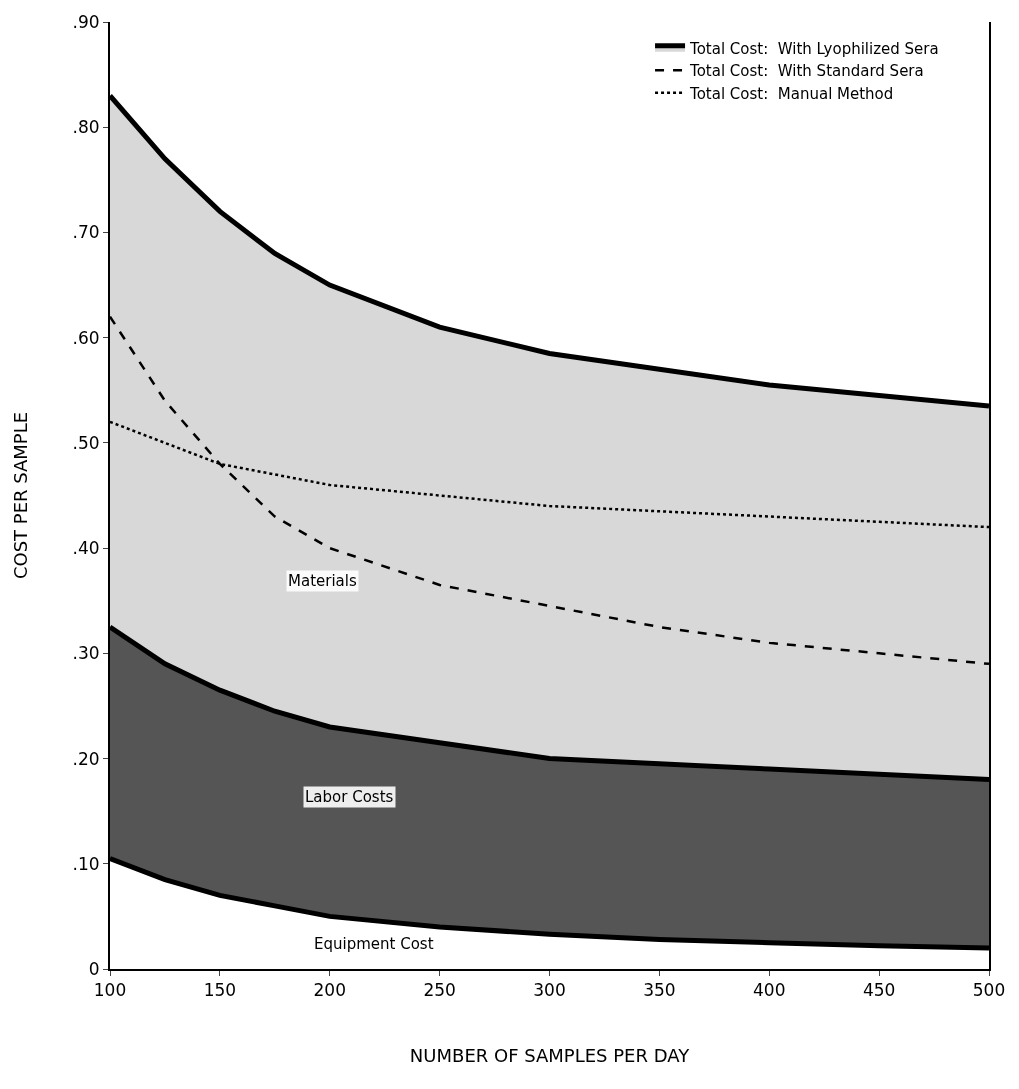 The image size is (1019, 1089). What do you see at coordinates (86, 653) in the screenshot?
I see `y-tick-label: .30` at bounding box center [86, 653].